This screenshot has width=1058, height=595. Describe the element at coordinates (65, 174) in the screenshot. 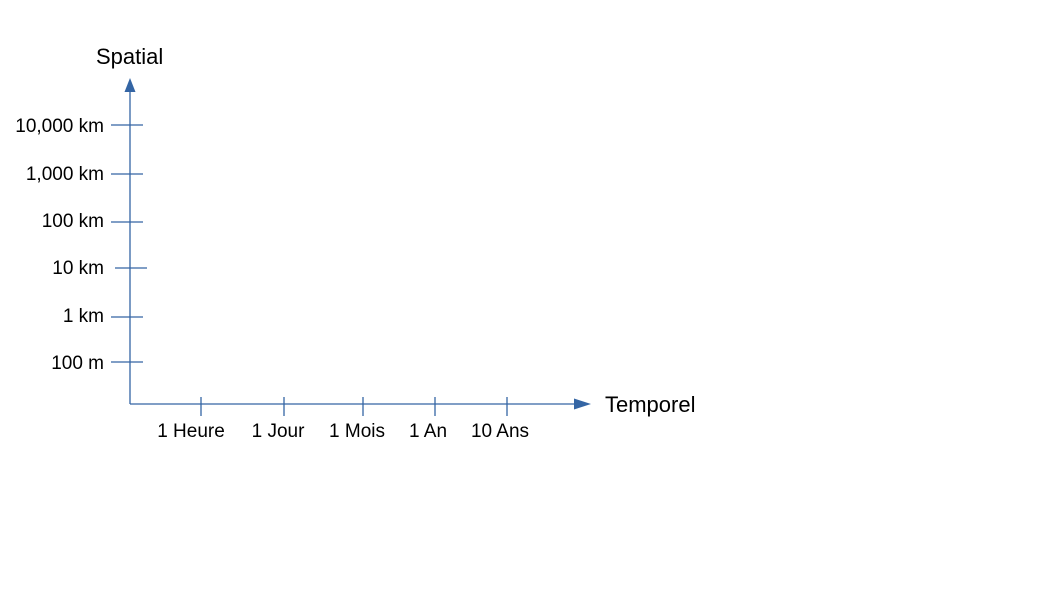

I see `y-tick-label: 1,000 km` at that location.